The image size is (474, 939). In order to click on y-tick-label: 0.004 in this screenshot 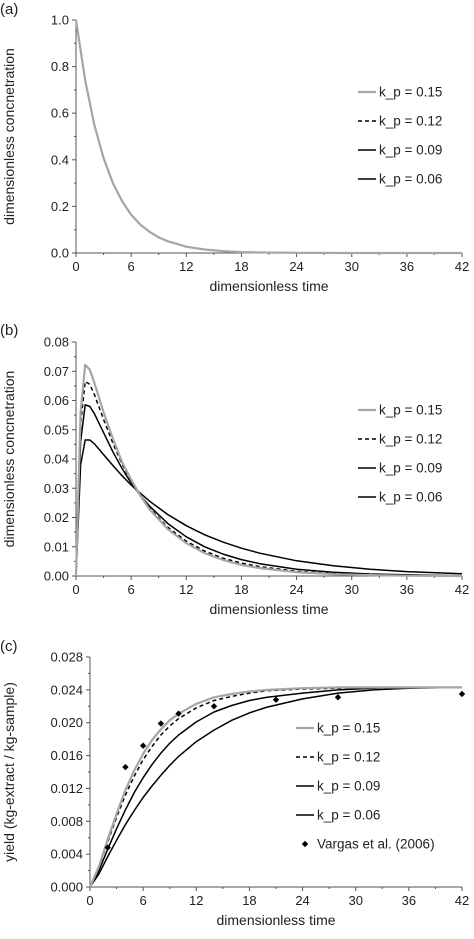, I will do `click(66, 854)`.